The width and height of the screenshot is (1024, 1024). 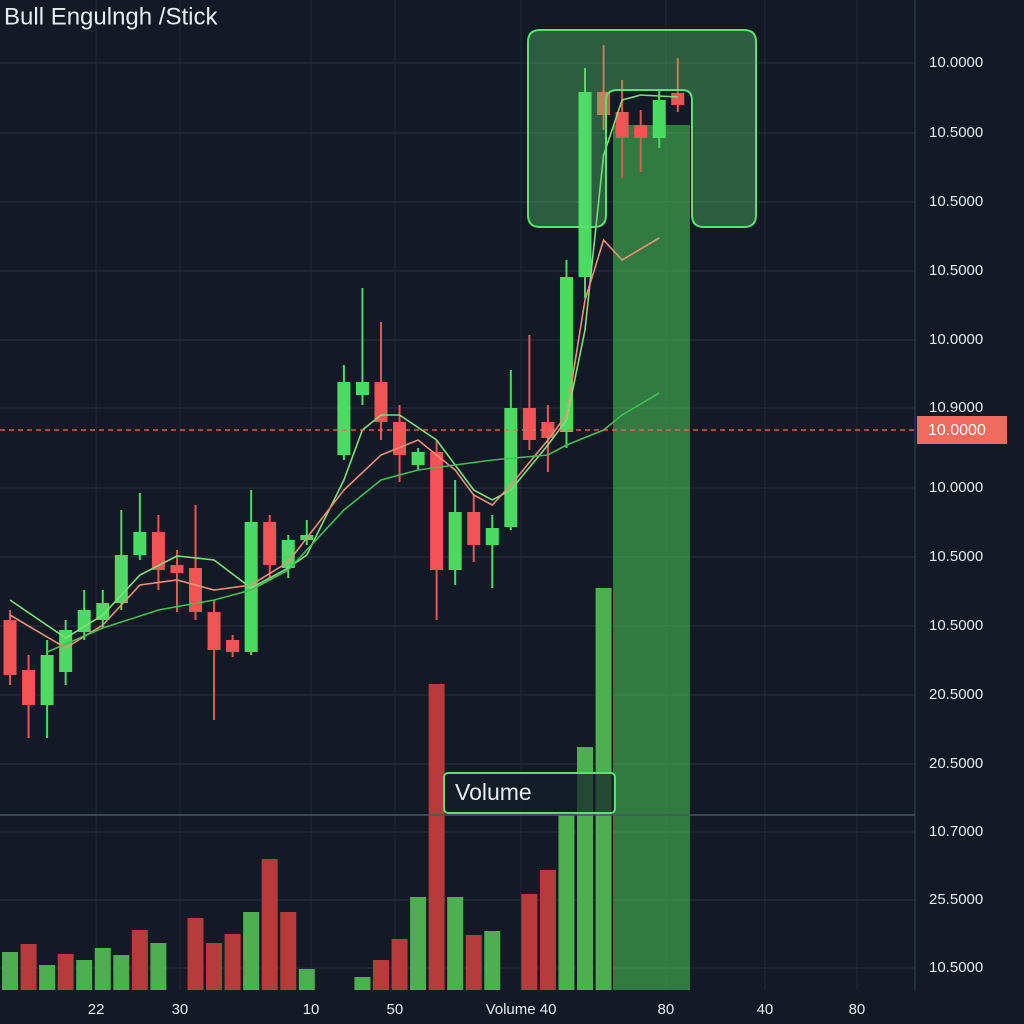 What do you see at coordinates (956, 407) in the screenshot?
I see `y-tick-label: 10.9000` at bounding box center [956, 407].